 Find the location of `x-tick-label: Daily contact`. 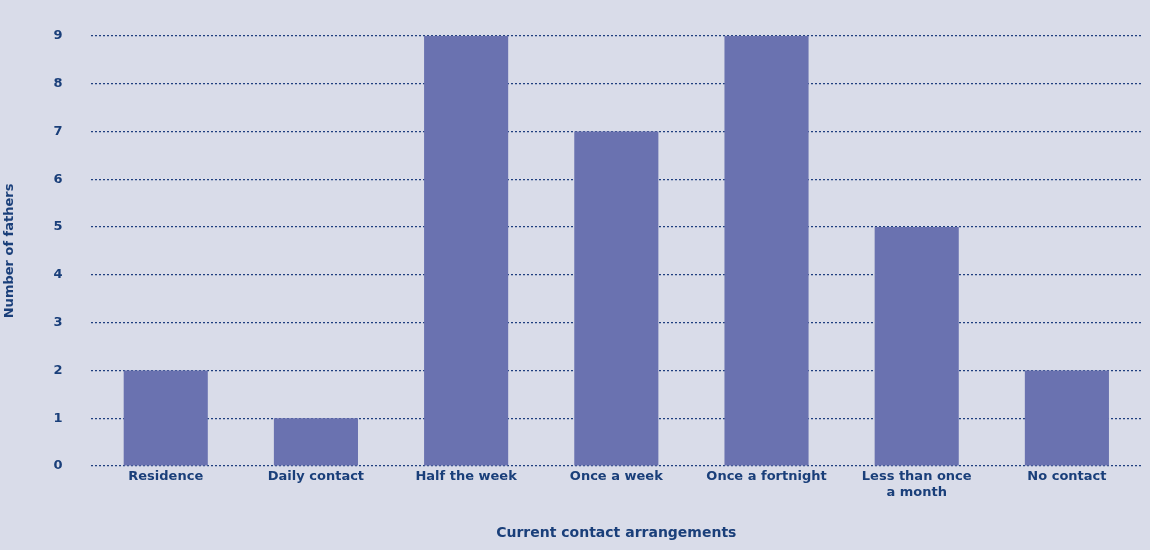

x-tick-label: Daily contact is located at coordinates (316, 476).